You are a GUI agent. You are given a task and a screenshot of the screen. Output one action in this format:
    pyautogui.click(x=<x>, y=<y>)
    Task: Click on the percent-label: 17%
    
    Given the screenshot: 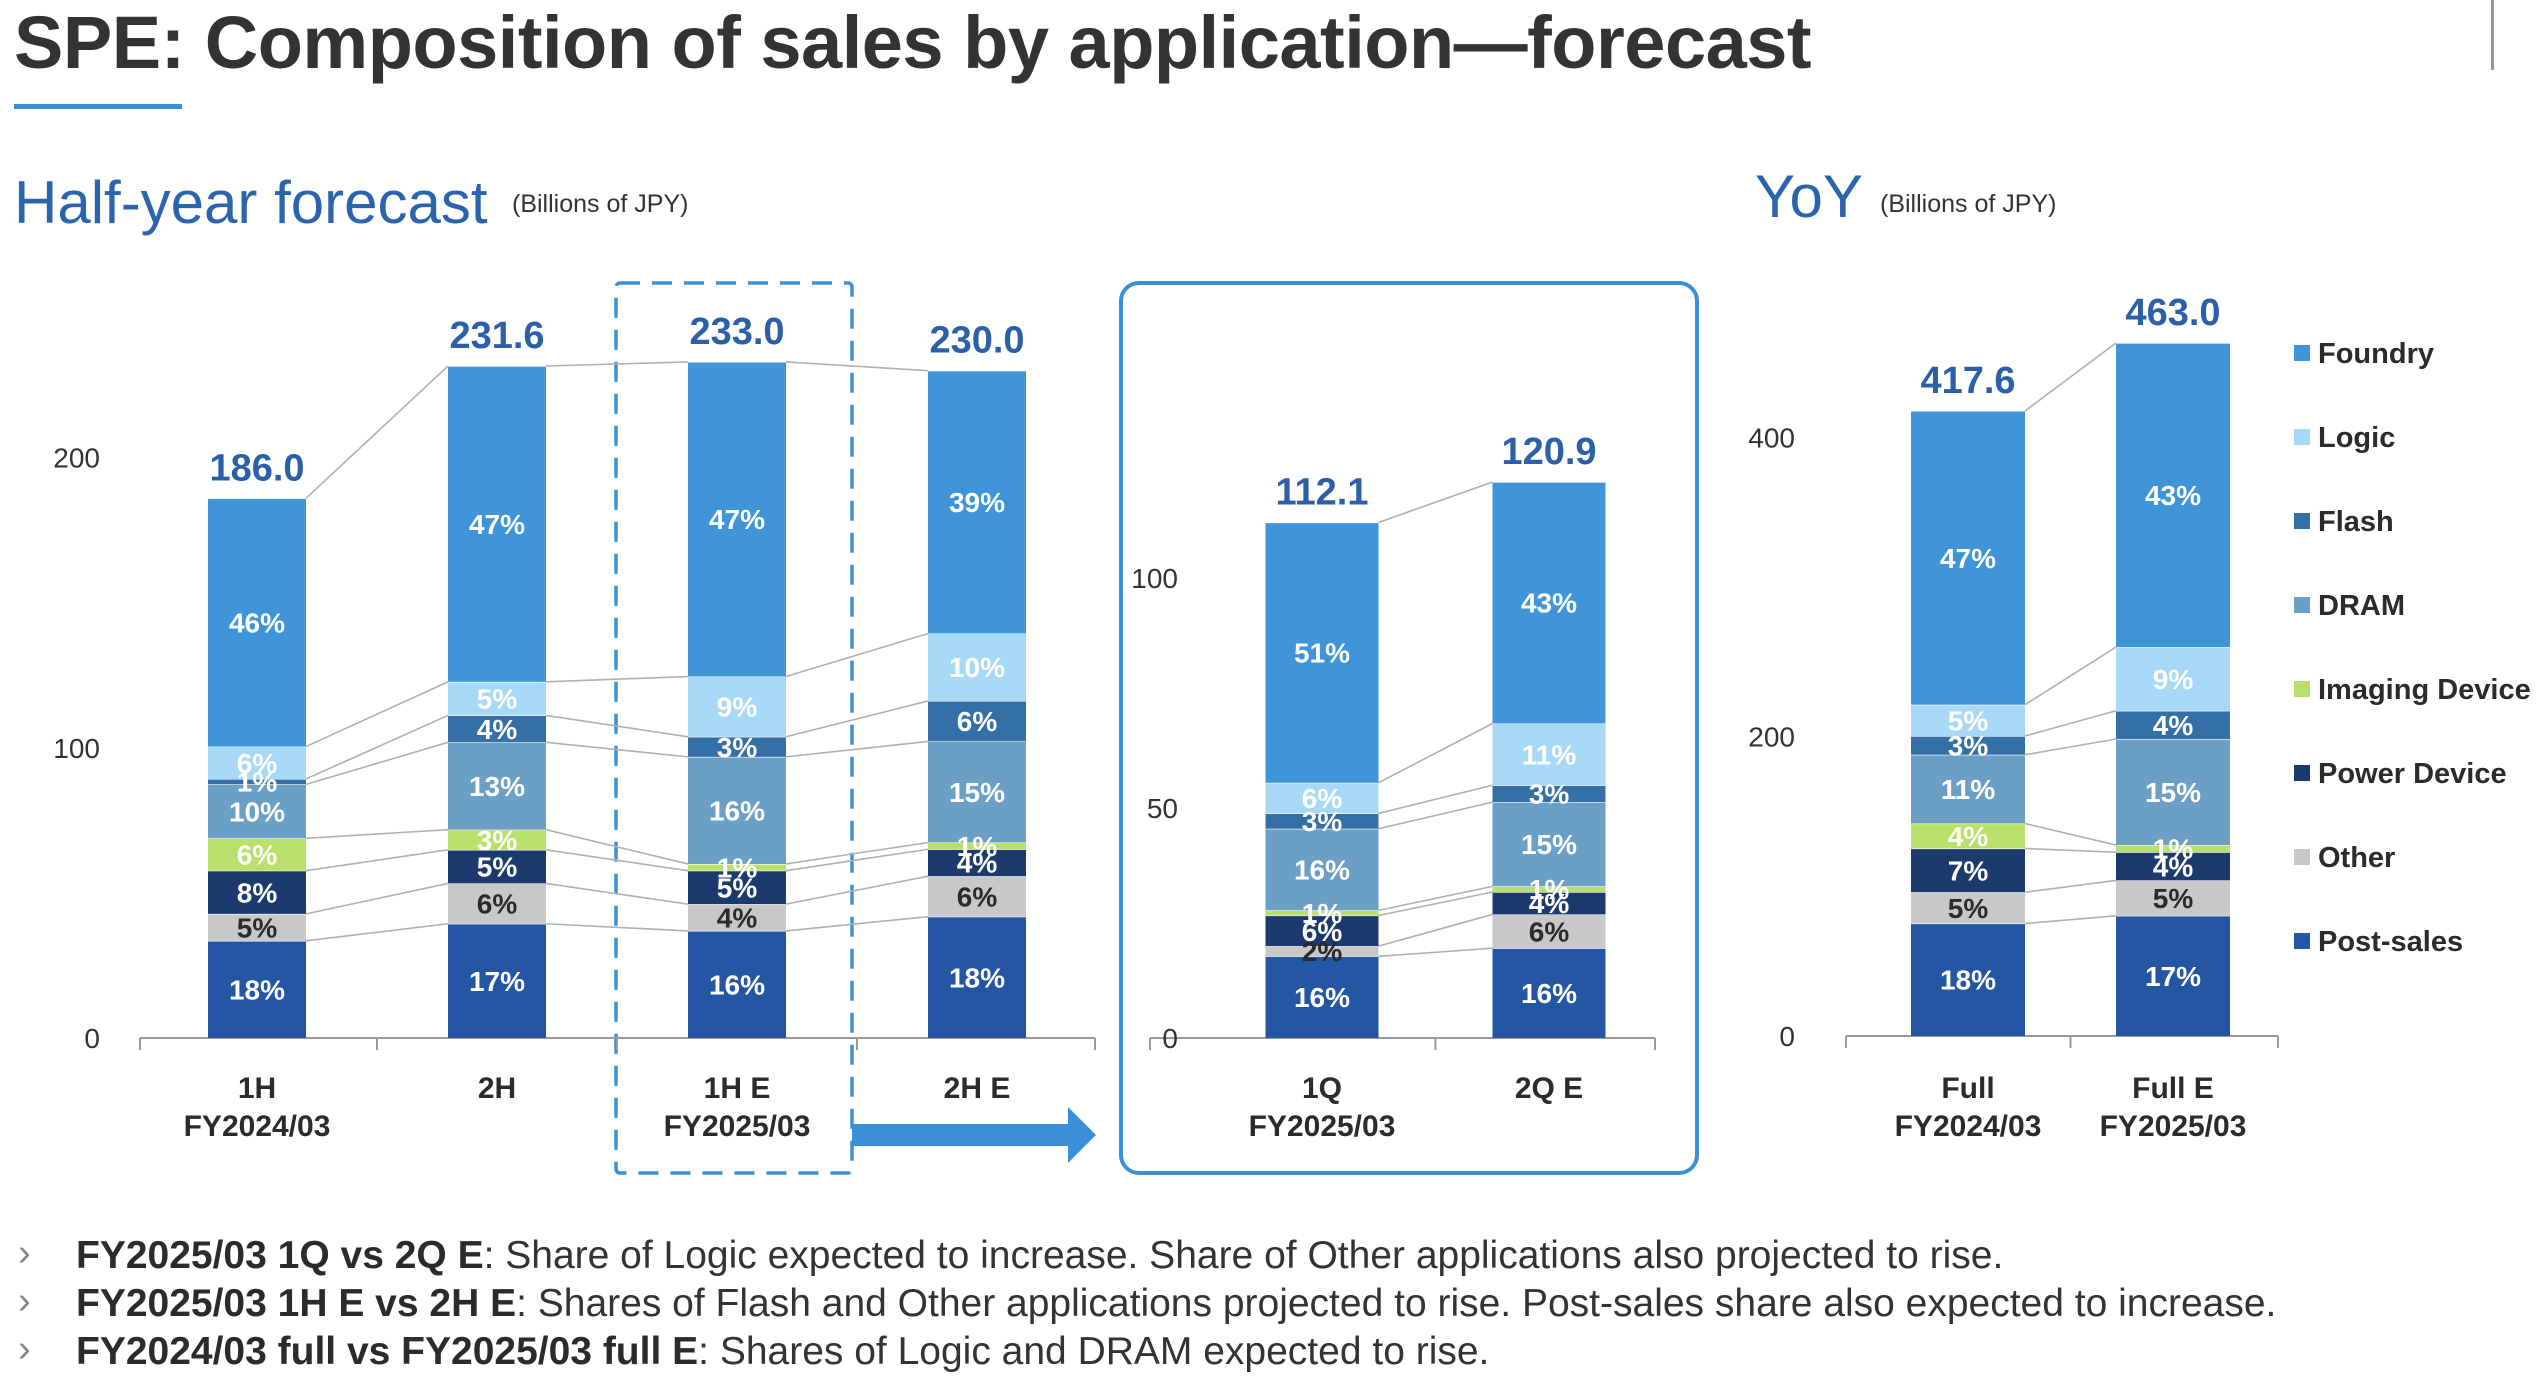 What is the action you would take?
    pyautogui.click(x=2173, y=976)
    